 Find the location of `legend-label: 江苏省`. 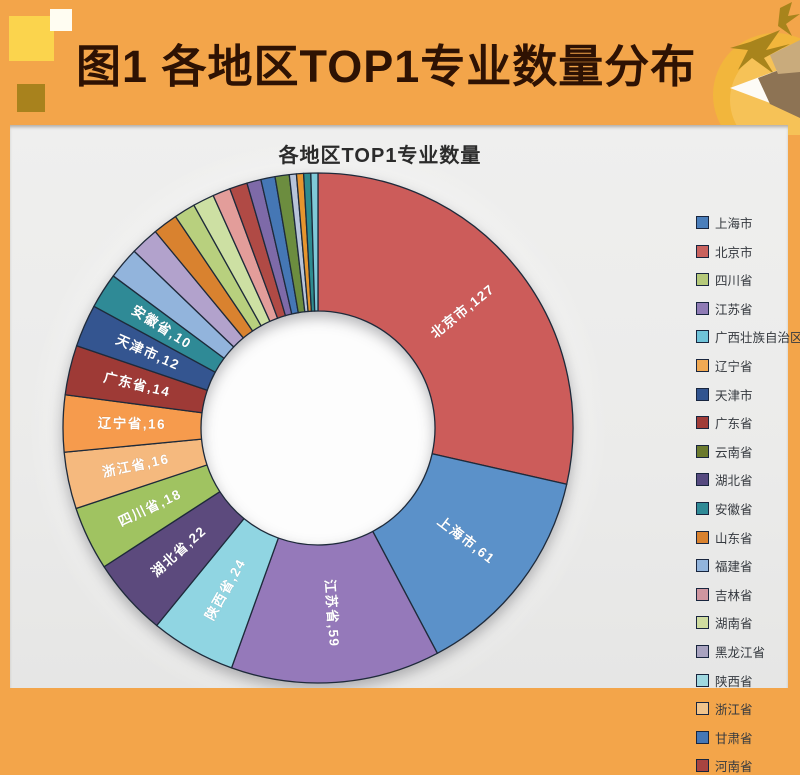

legend-label: 江苏省 is located at coordinates (734, 309).